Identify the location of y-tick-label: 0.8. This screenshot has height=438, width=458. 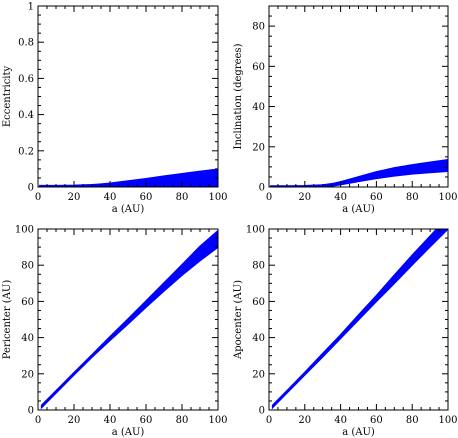
(26, 43).